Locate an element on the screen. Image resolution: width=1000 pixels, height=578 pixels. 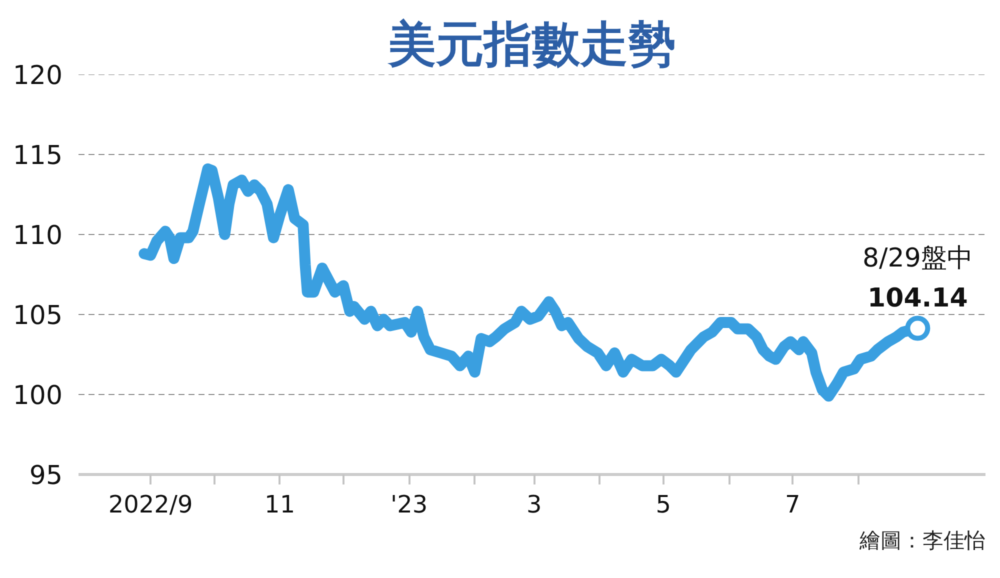
text: 繪圖：李佳怡 is located at coordinates (922, 540).